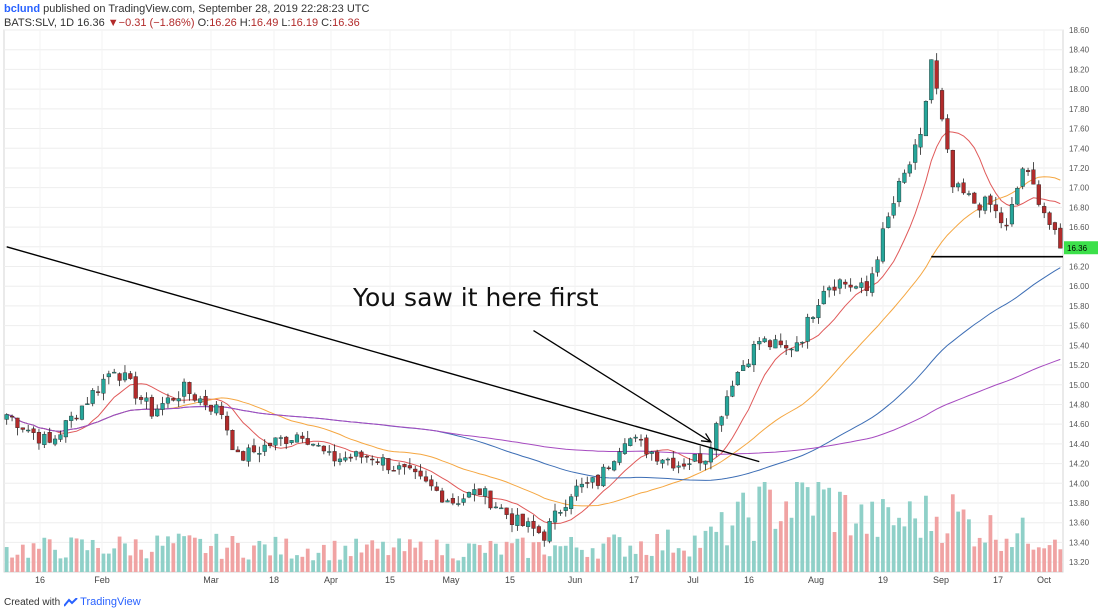 This screenshot has height=614, width=1100. I want to click on tradingview-logo-icon, so click(71, 602).